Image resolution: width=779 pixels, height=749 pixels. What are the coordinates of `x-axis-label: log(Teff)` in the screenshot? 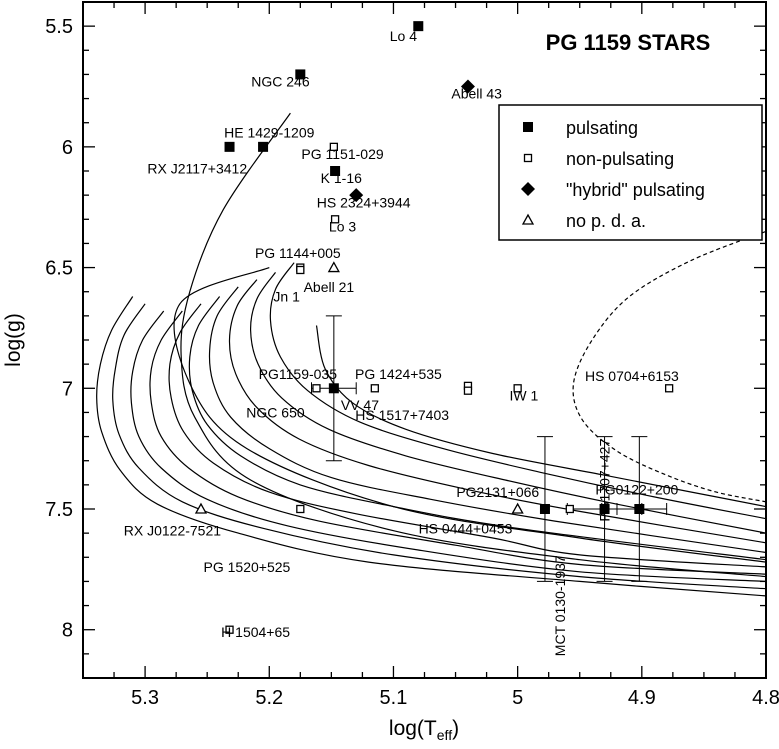 It's located at (424, 730).